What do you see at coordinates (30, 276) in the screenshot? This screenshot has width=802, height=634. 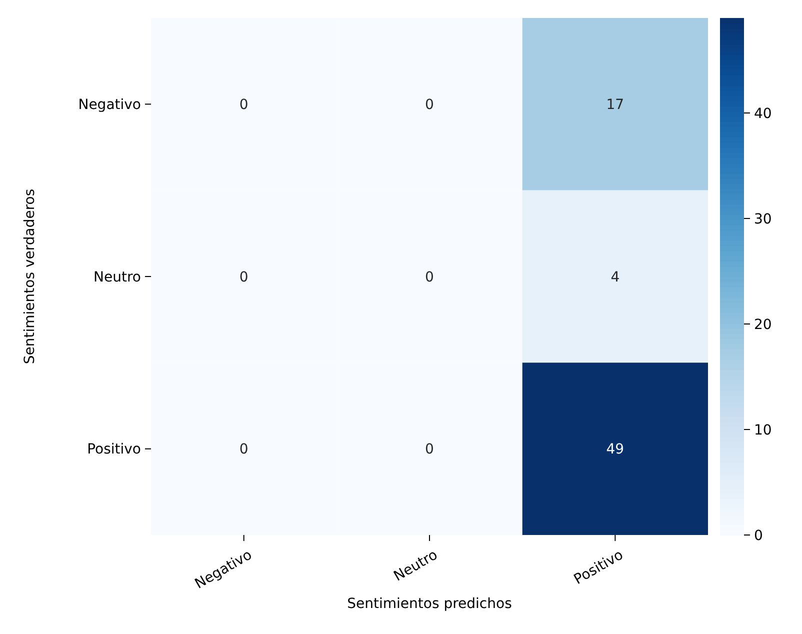 I see `y-axis-title: Sentimientos verdaderos` at bounding box center [30, 276].